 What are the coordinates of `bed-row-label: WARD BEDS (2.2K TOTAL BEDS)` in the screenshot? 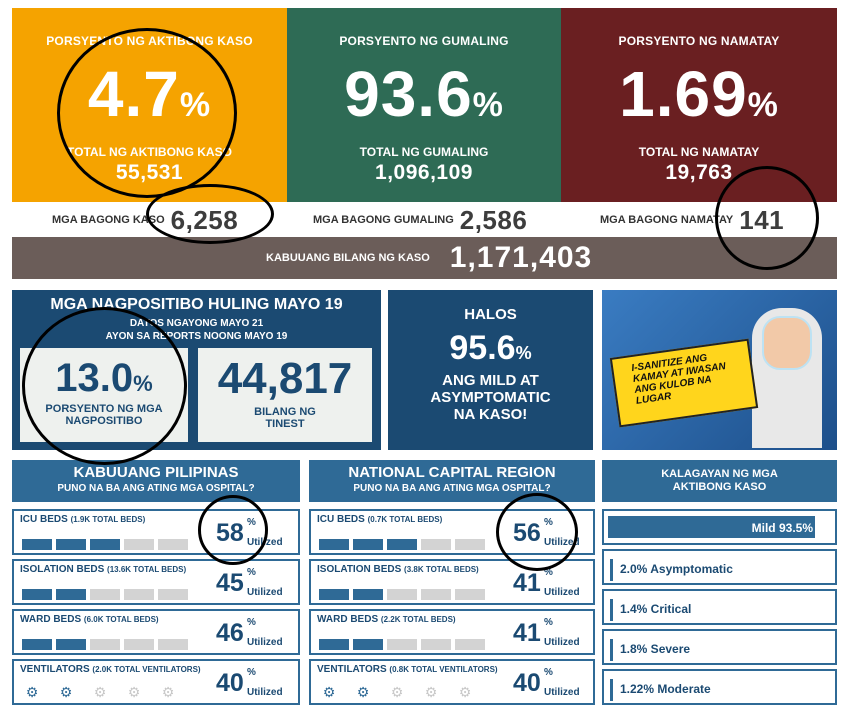 It's located at (386, 619).